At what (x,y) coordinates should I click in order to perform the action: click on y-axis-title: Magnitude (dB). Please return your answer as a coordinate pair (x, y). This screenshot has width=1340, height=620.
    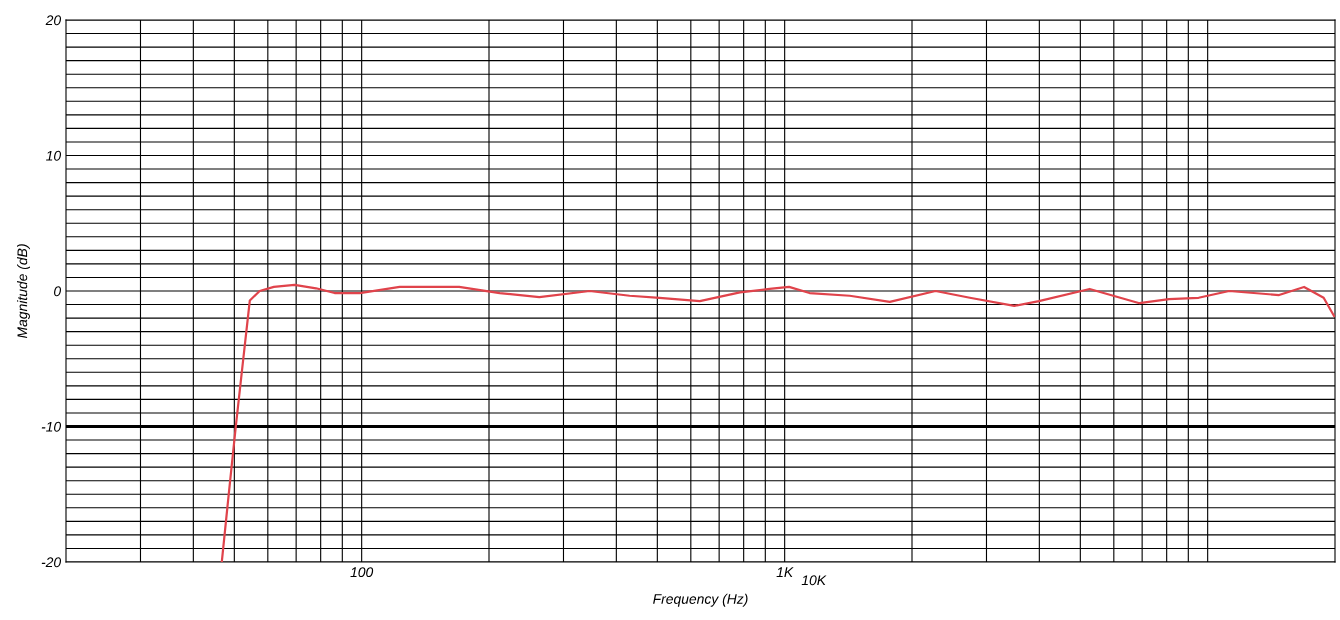
    Looking at the image, I should click on (23, 291).